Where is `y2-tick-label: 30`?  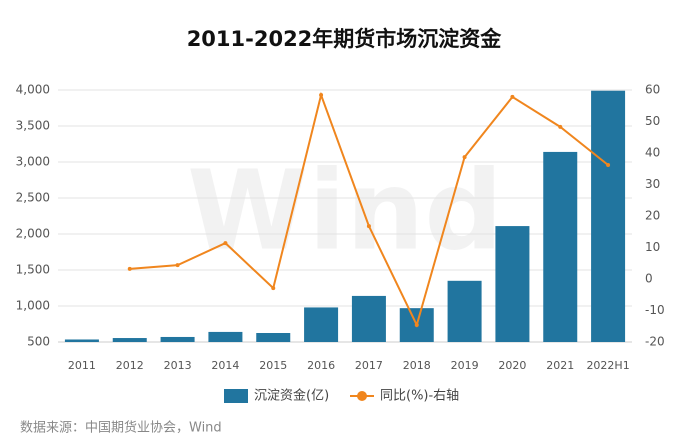 y2-tick-label: 30 is located at coordinates (652, 184).